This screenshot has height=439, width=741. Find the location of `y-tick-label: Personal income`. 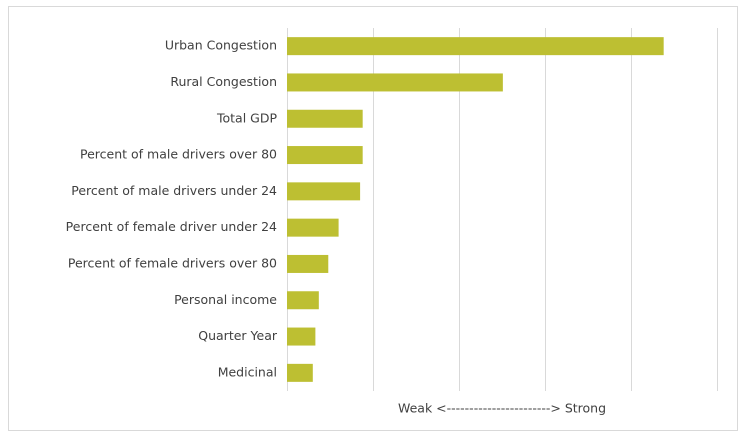

y-tick-label: Personal income is located at coordinates (225, 299).